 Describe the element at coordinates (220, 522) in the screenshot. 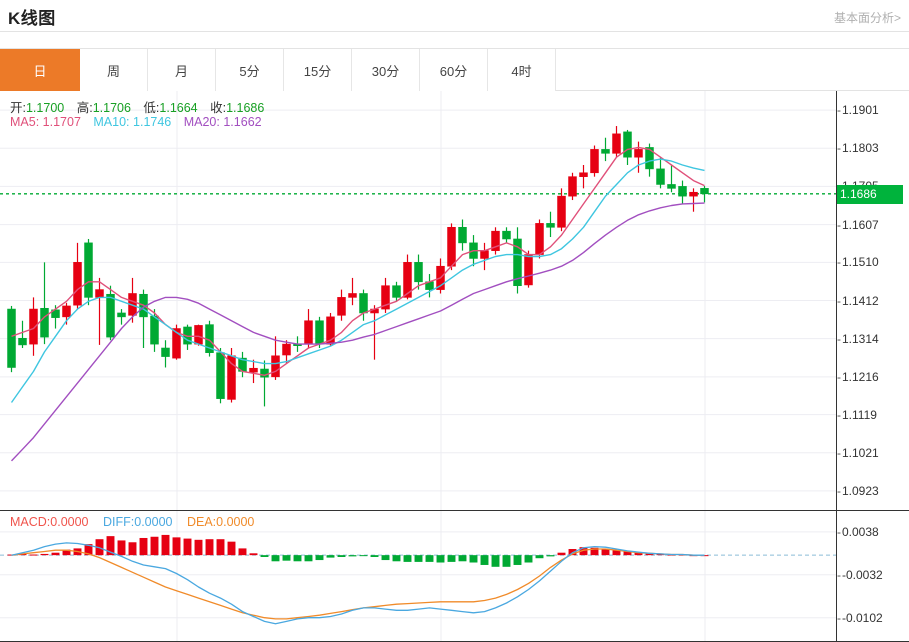

I see `dea-value-group: DEA:0.0000` at that location.